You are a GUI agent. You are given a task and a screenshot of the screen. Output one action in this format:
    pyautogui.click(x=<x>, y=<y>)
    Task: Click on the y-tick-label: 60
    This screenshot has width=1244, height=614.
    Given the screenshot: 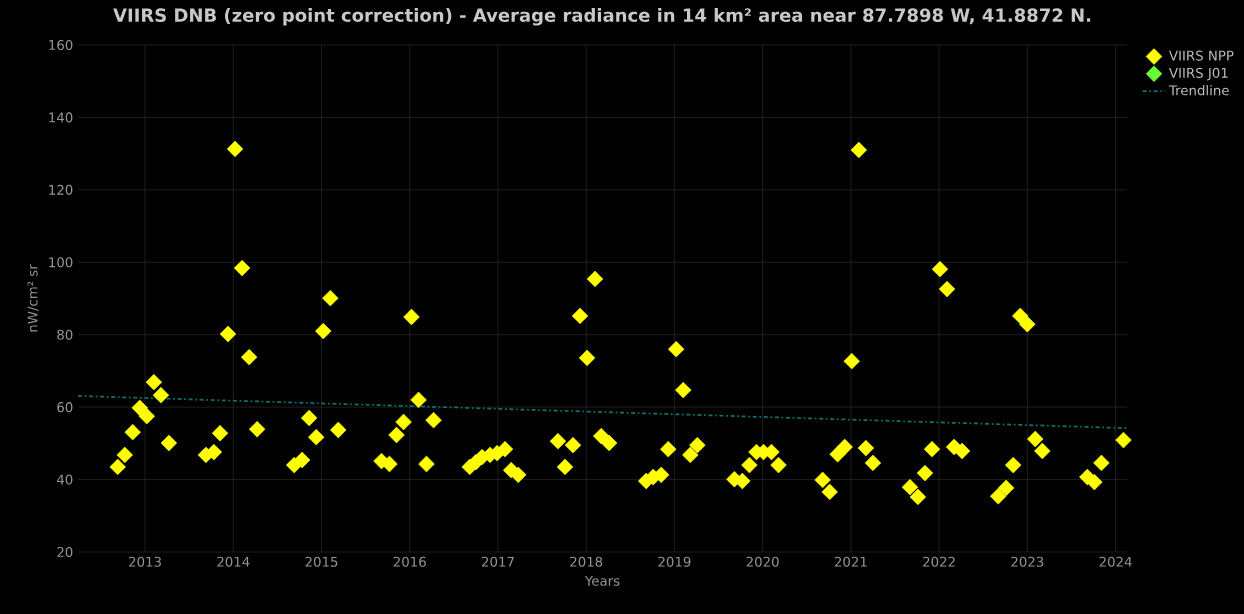 What is the action you would take?
    pyautogui.click(x=65, y=407)
    